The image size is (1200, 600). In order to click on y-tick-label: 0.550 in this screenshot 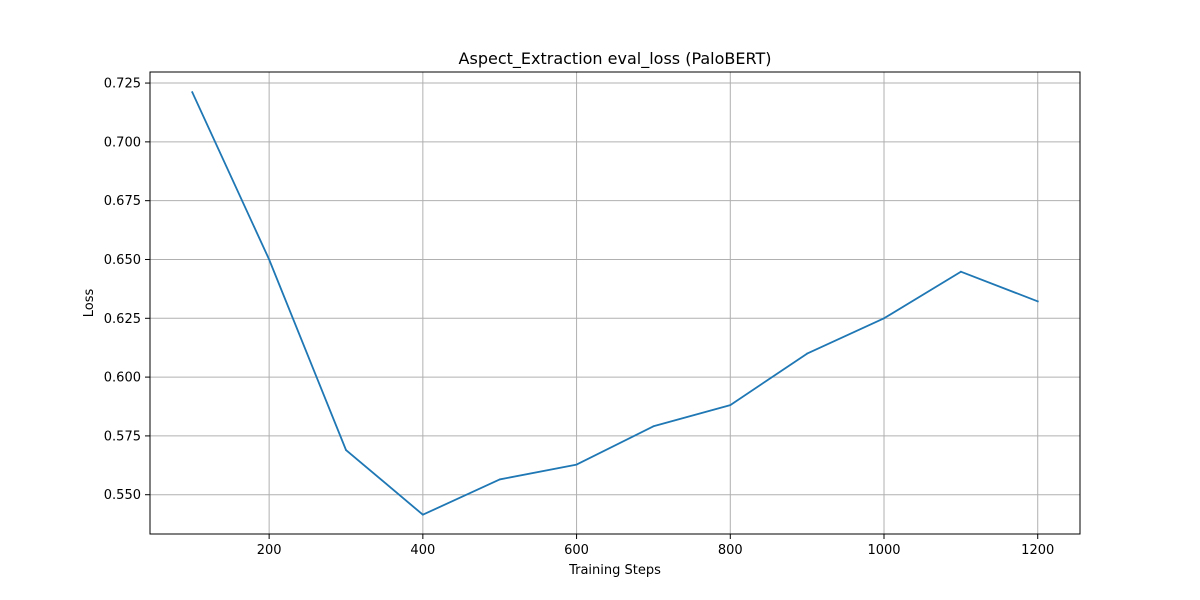, I will do `click(122, 495)`.